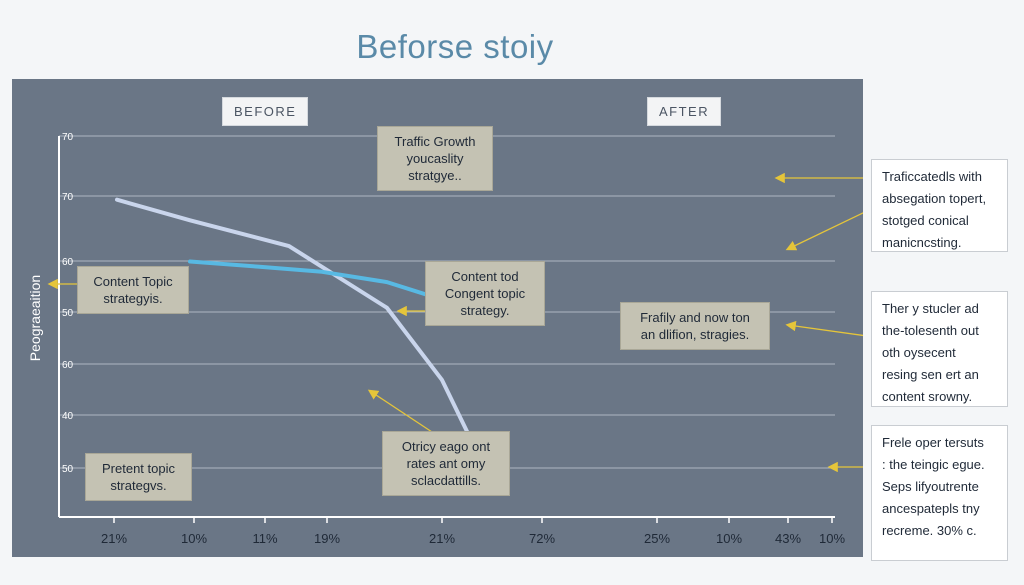  I want to click on side-card-line: the-tolesenth out, so click(930, 330).